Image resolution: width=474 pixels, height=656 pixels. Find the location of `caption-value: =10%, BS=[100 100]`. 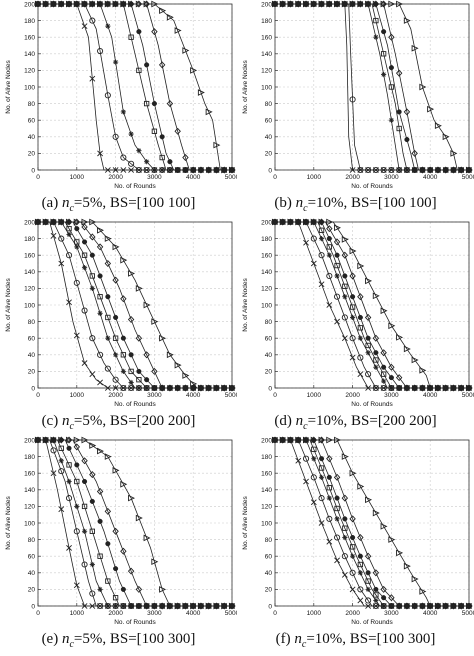

caption-value: =10%, BS=[100 100] is located at coordinates (372, 203).